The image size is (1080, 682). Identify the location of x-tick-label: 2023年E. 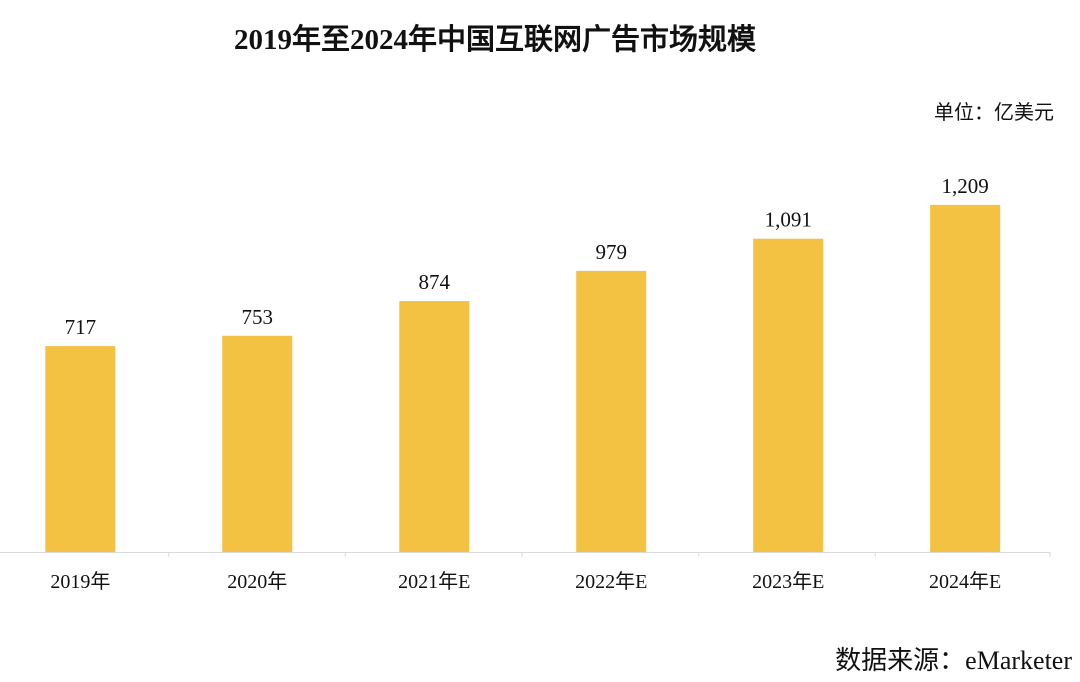
(788, 581).